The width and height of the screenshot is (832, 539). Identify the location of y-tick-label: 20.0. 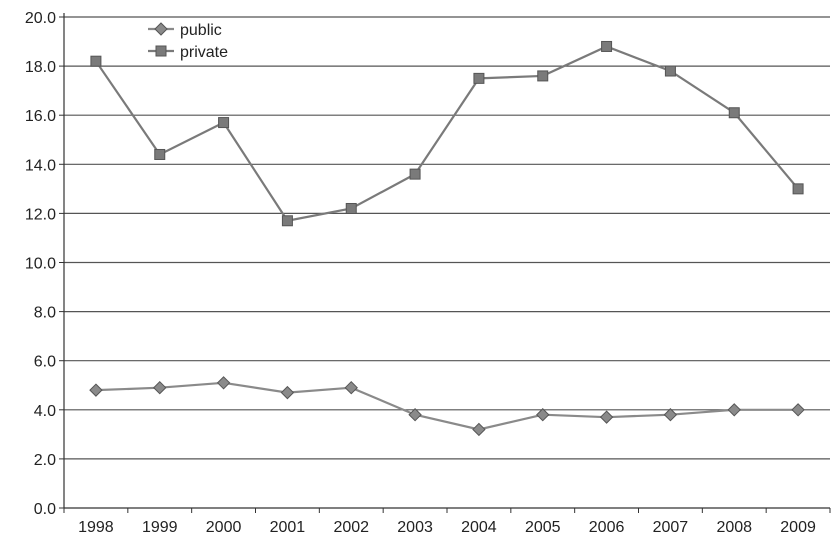
(40, 18).